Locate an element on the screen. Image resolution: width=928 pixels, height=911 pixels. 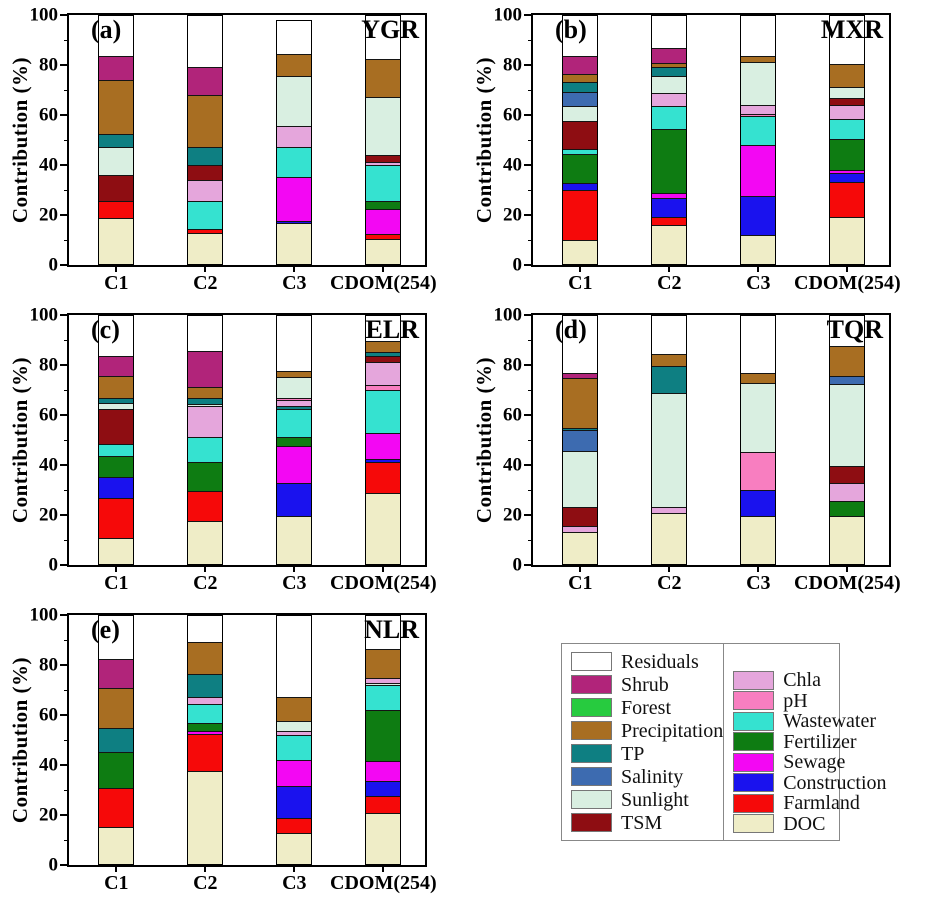
x-tick-label: C1 is located at coordinates (116, 583).